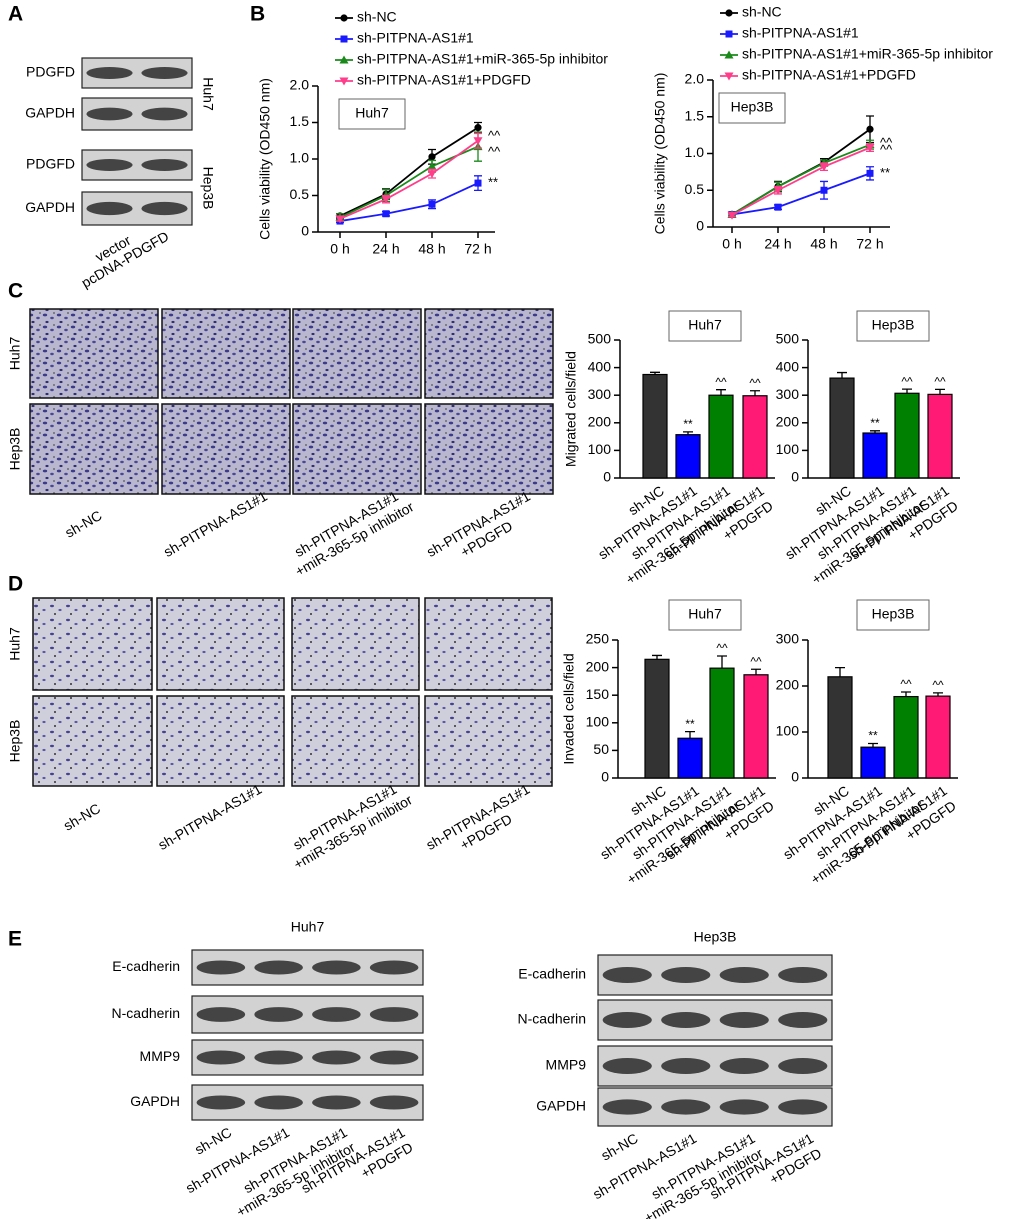 The width and height of the screenshot is (1020, 1219). I want to click on y-tick-label: 0.5, so click(300, 194).